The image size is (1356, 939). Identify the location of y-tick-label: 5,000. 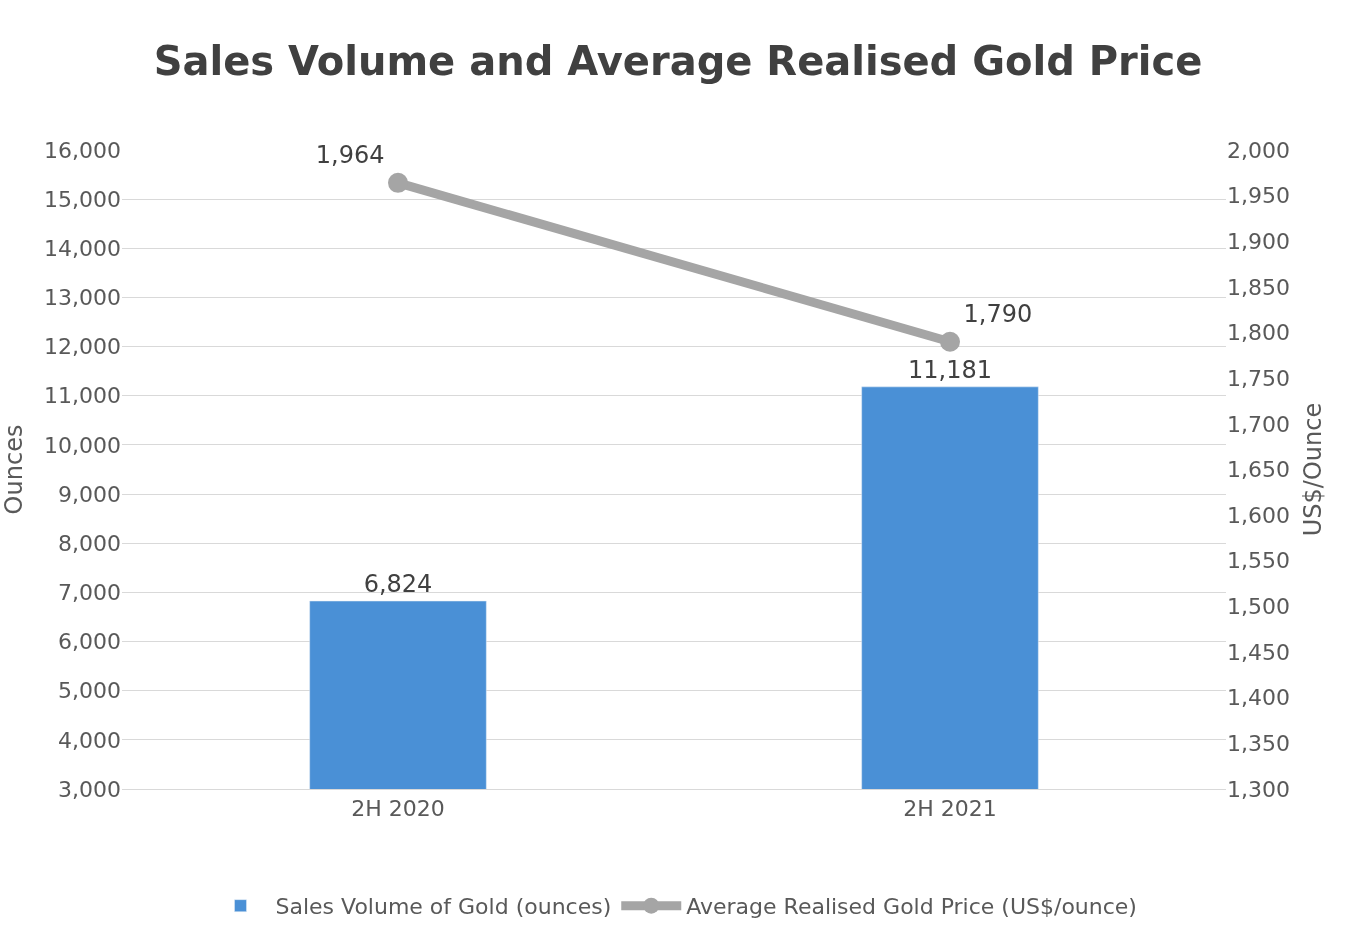
(89, 691).